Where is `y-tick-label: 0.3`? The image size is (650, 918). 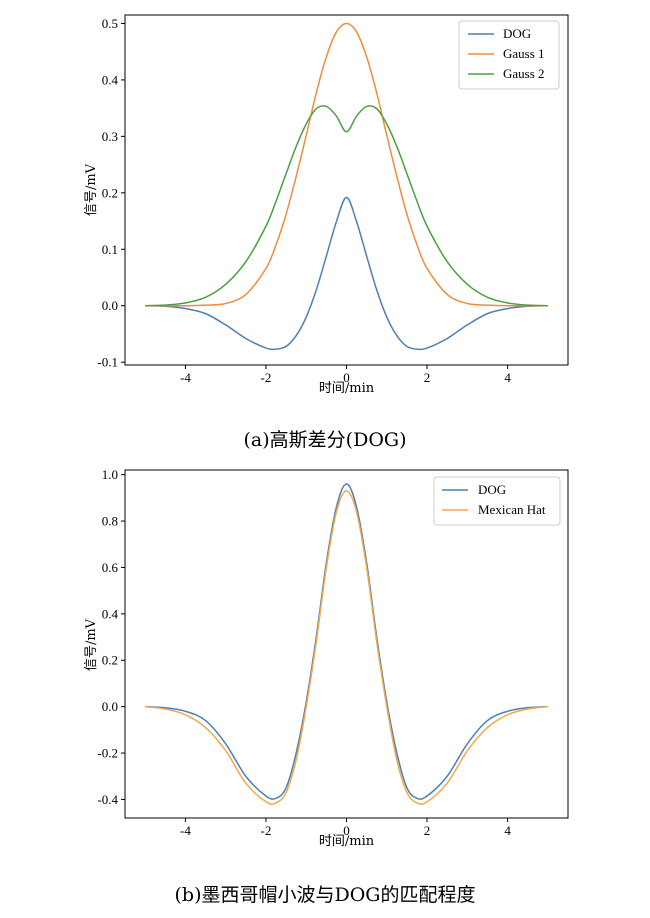 y-tick-label: 0.3 is located at coordinates (110, 136).